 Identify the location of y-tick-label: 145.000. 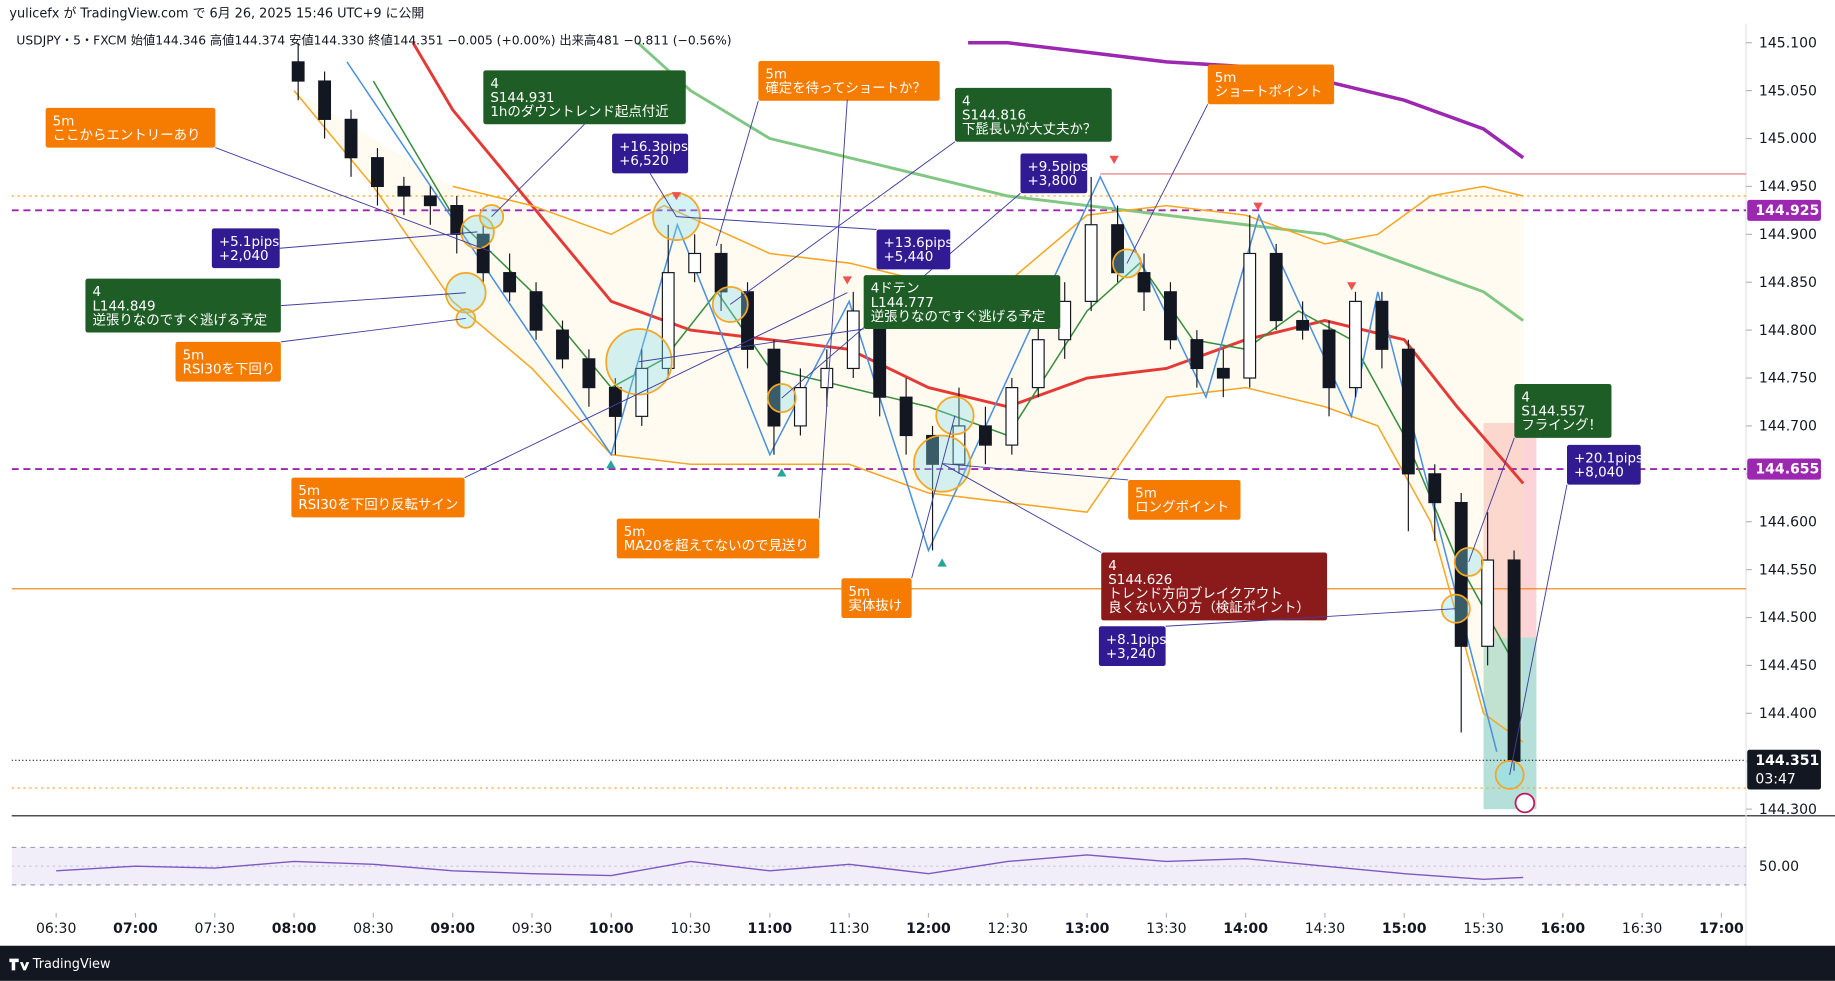
(1788, 139).